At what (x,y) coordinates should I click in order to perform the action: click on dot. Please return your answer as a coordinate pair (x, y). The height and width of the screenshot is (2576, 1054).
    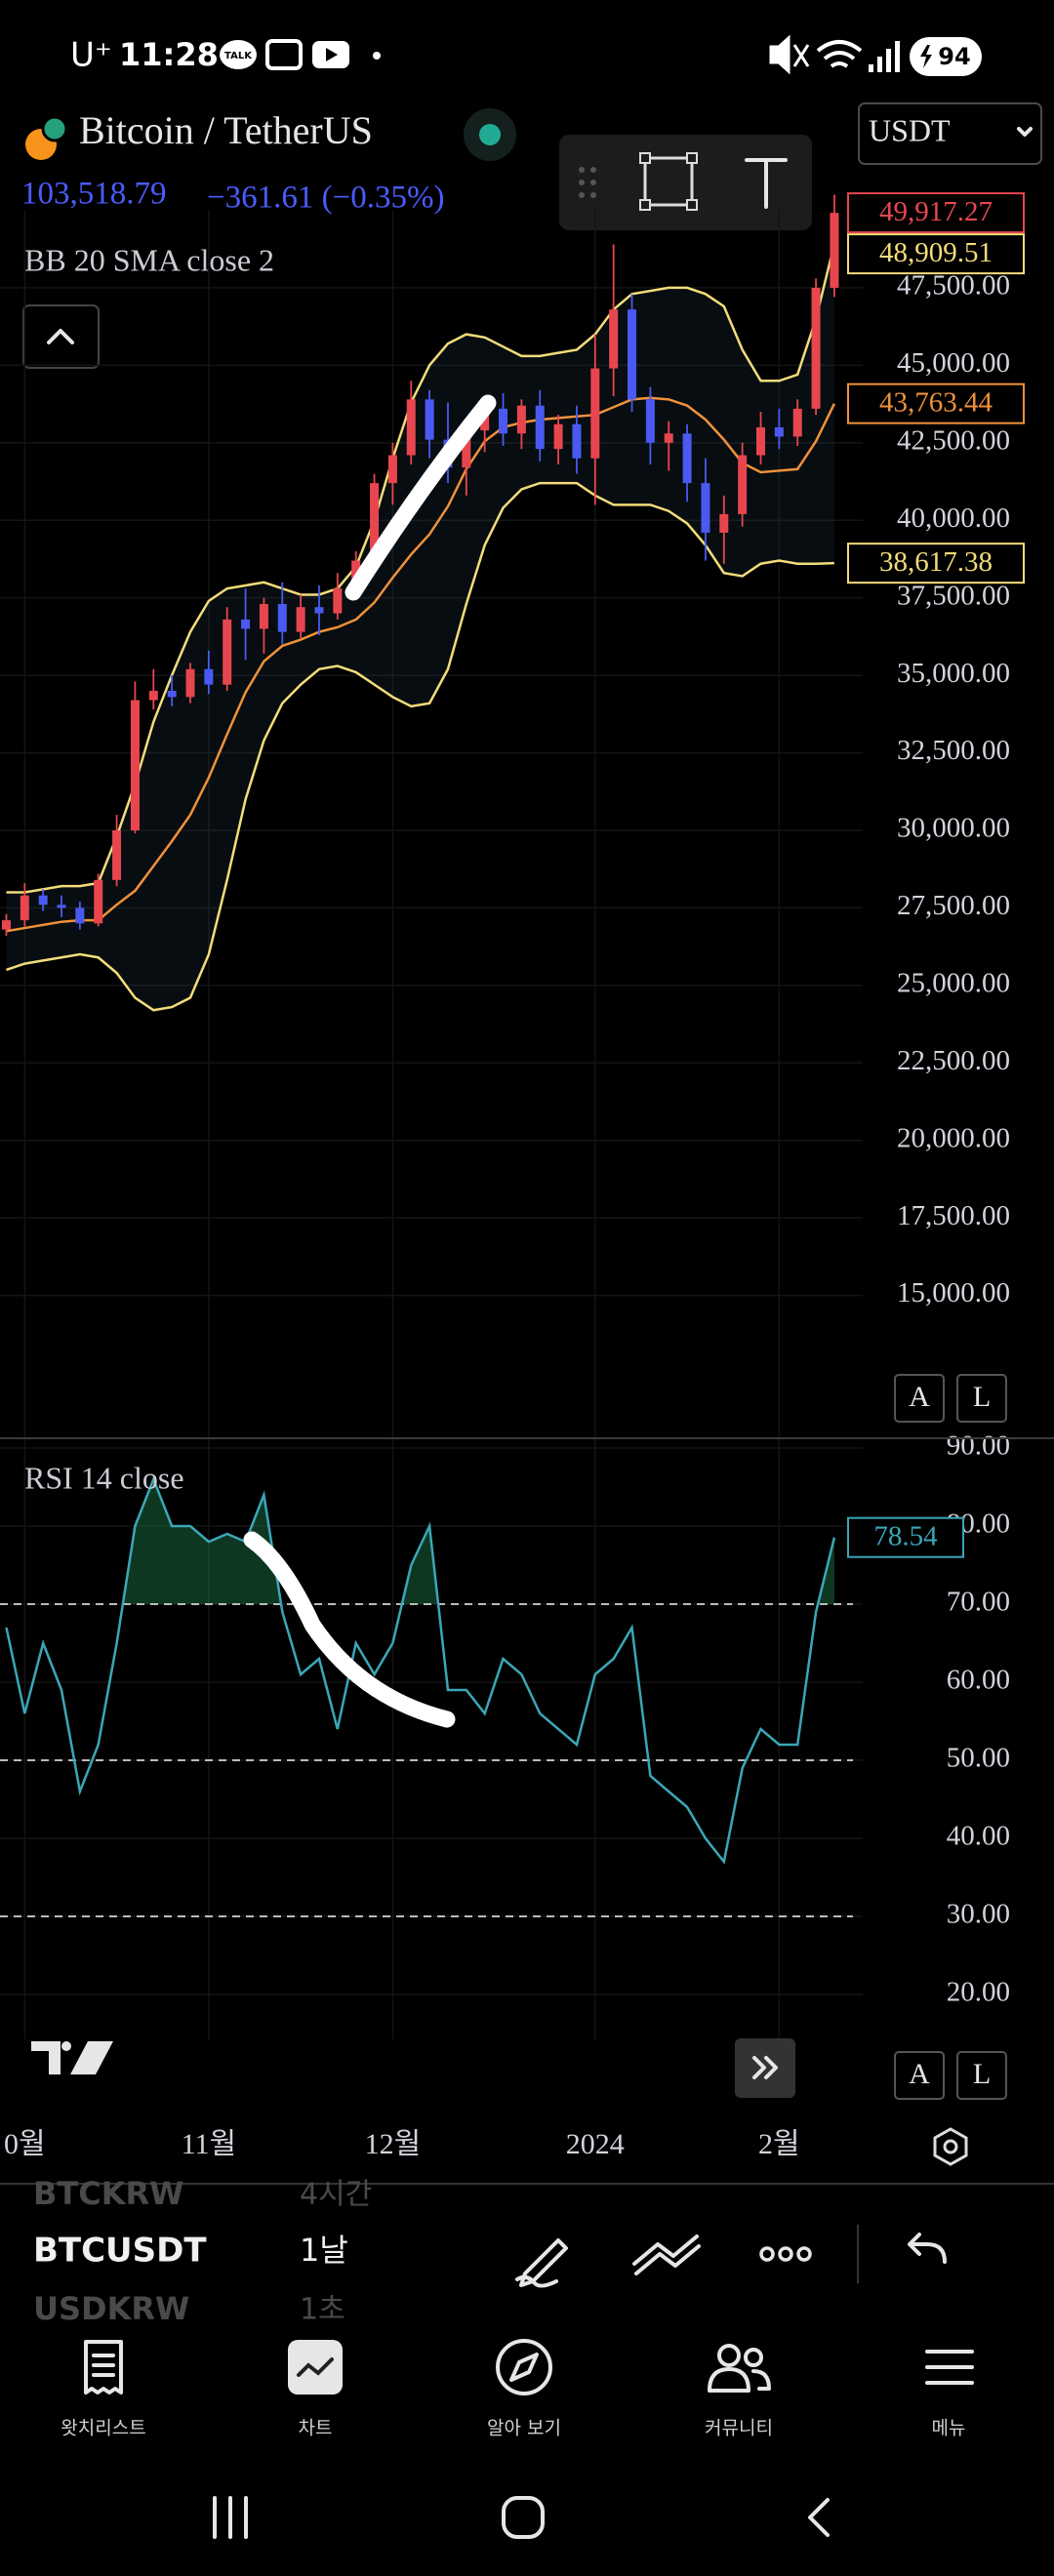
    Looking at the image, I should click on (377, 56).